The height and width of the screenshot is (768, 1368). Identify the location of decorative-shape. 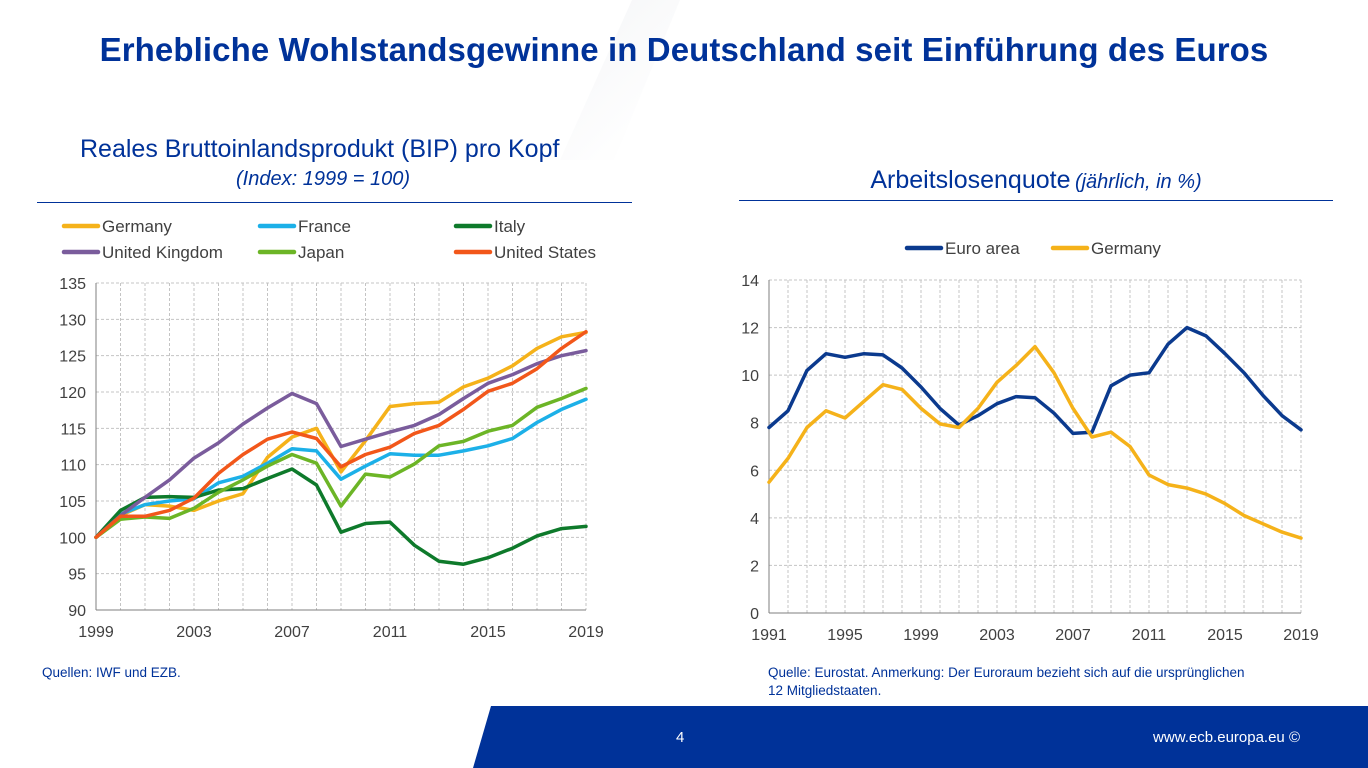
(620, 80).